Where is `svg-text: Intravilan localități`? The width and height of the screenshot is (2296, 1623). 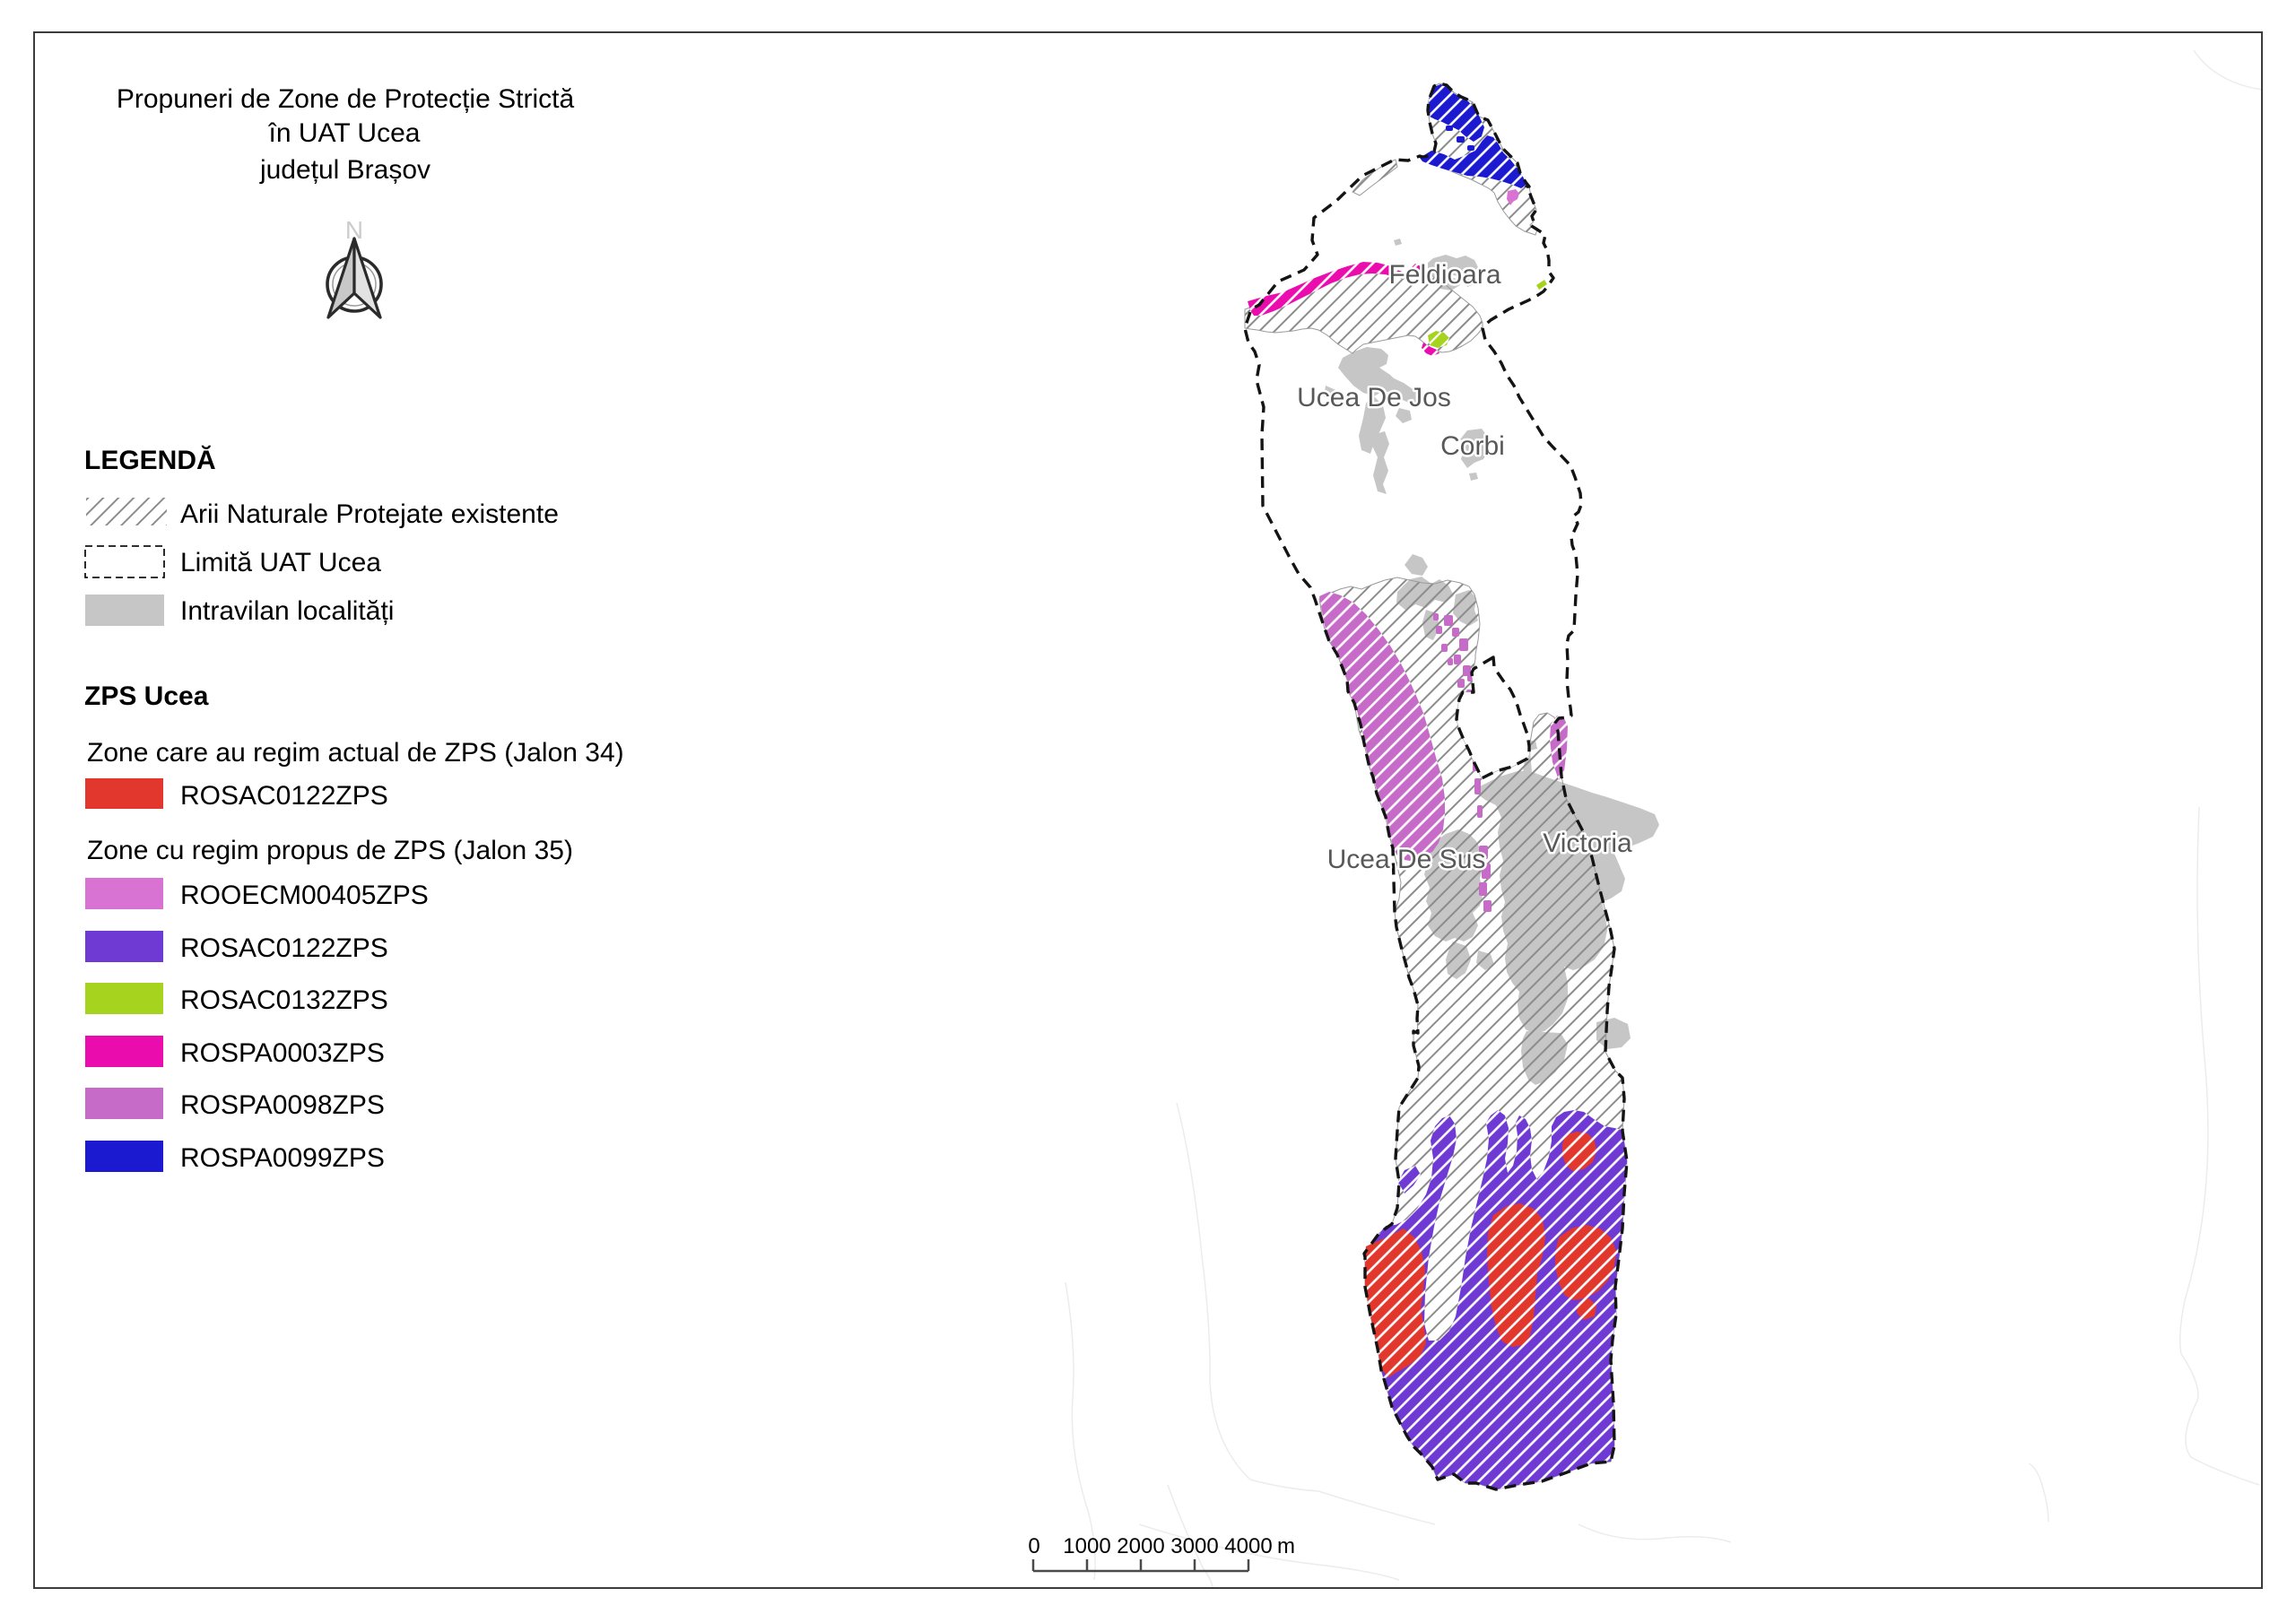
svg-text: Intravilan localități is located at coordinates (287, 611).